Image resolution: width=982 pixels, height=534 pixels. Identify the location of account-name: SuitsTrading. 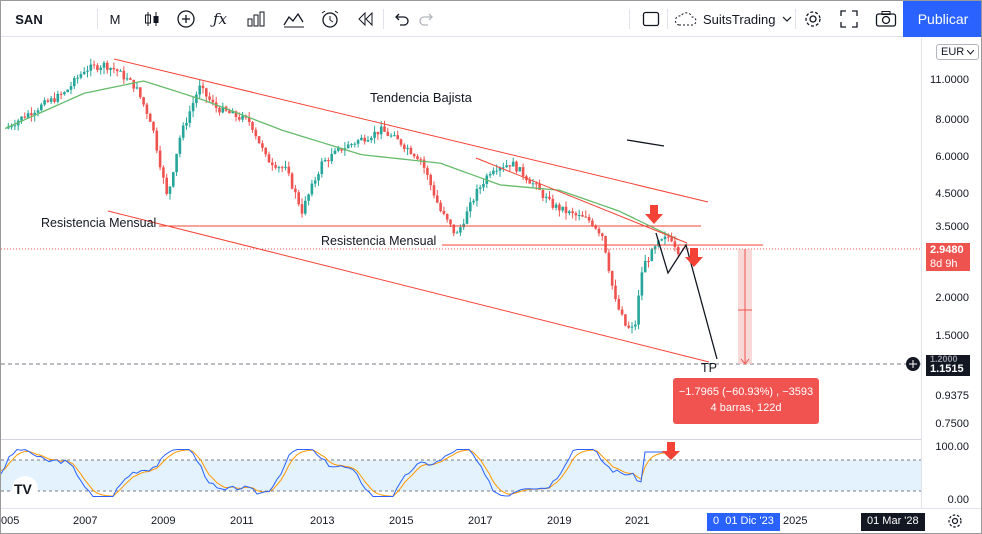
(739, 19).